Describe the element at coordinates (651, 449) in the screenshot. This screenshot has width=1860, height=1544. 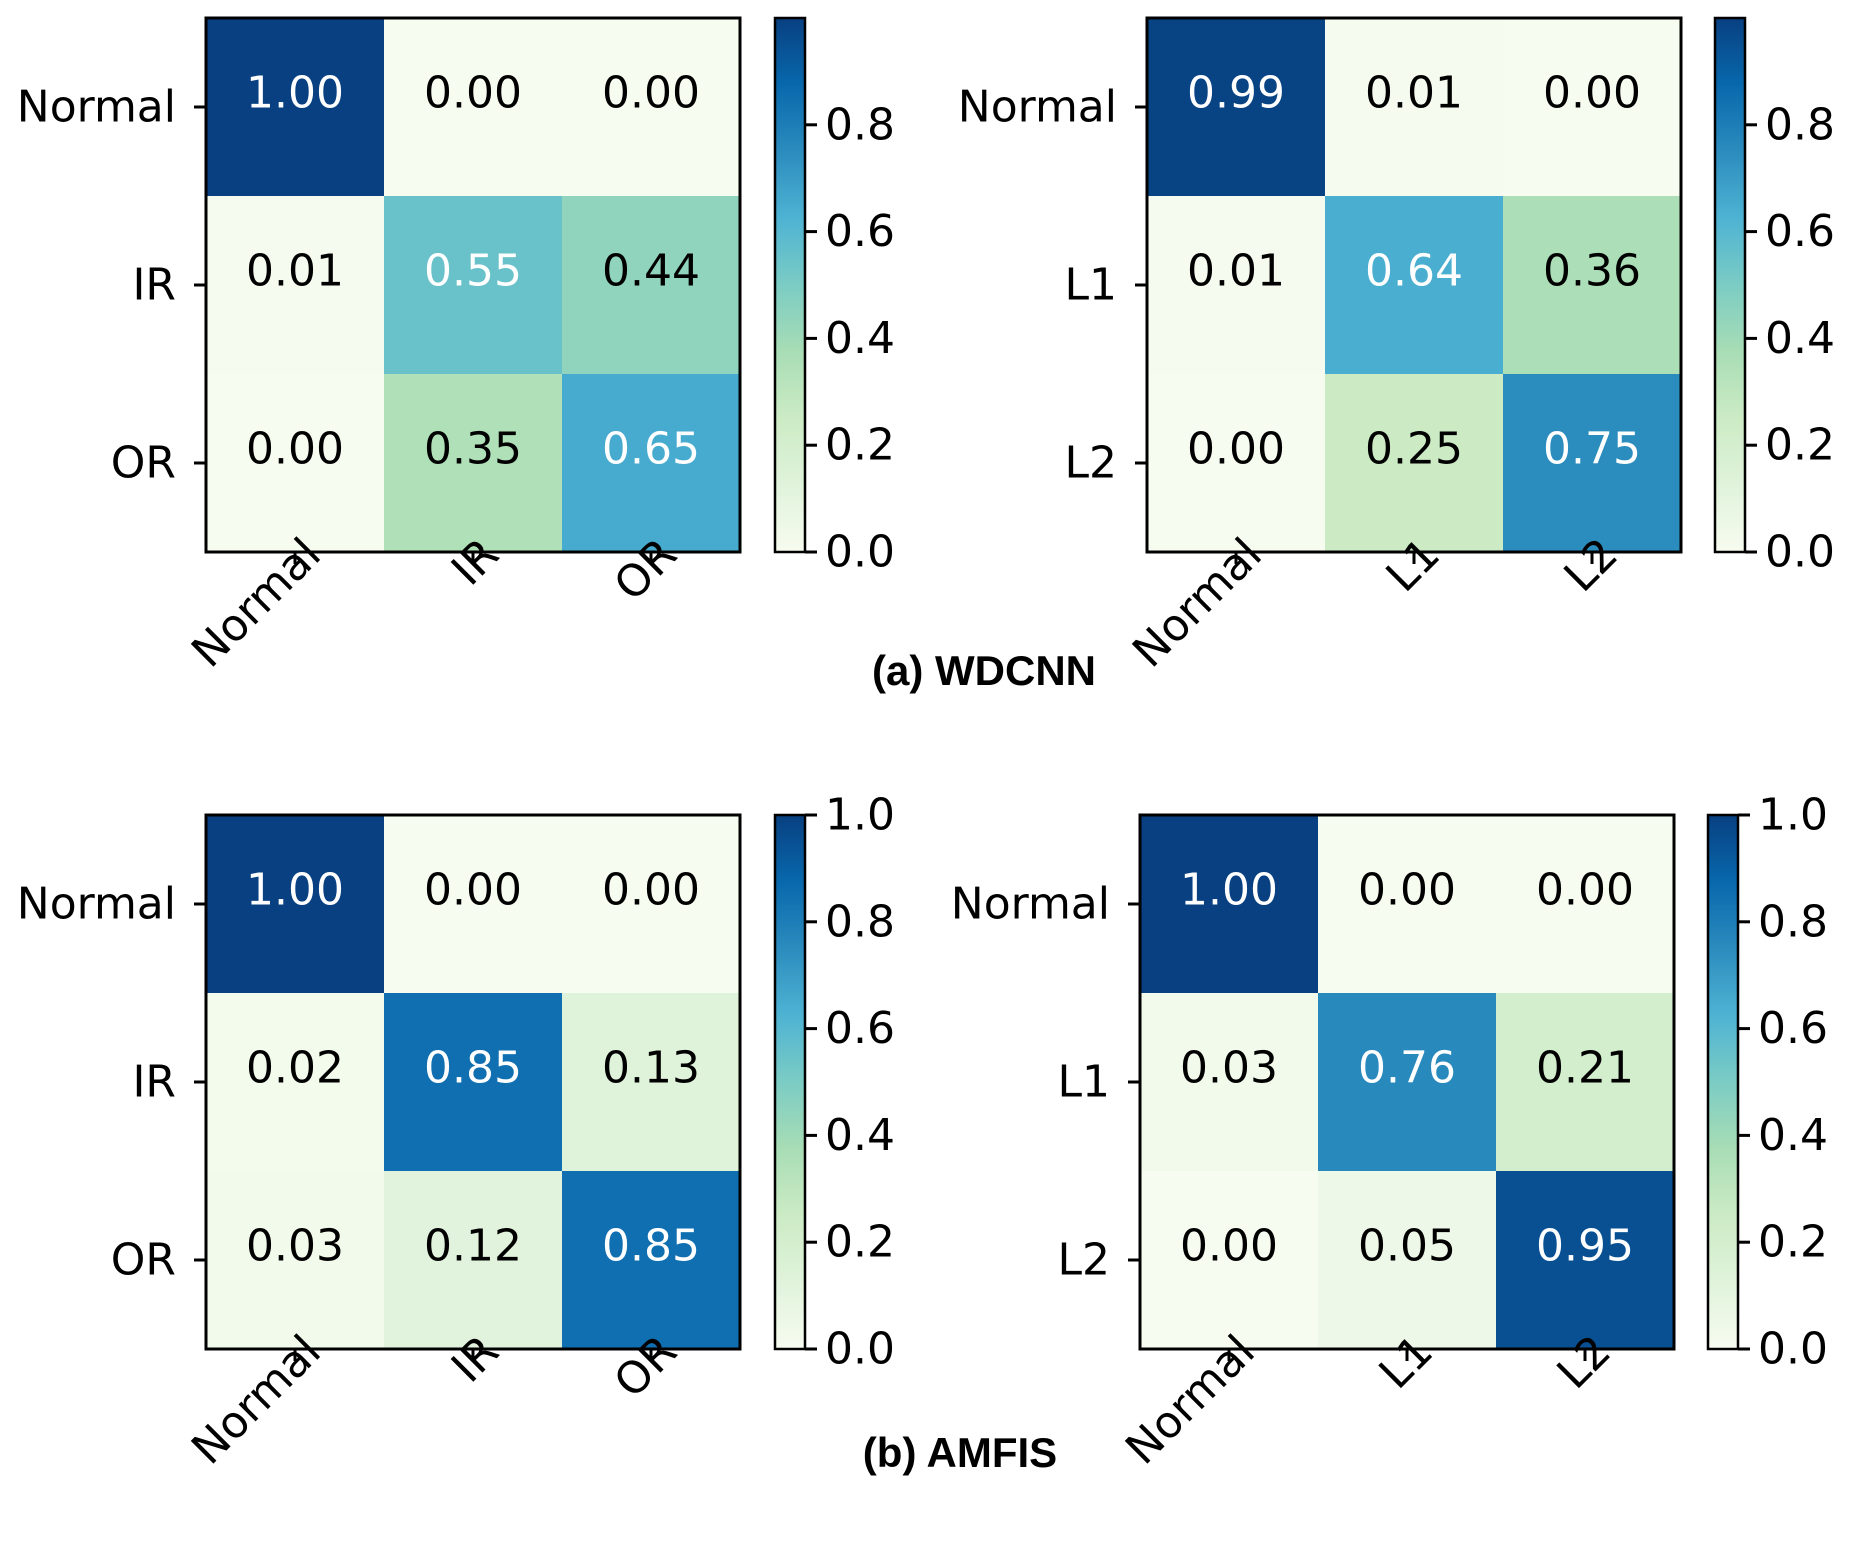
I see `cell-value-label: 0.65` at that location.